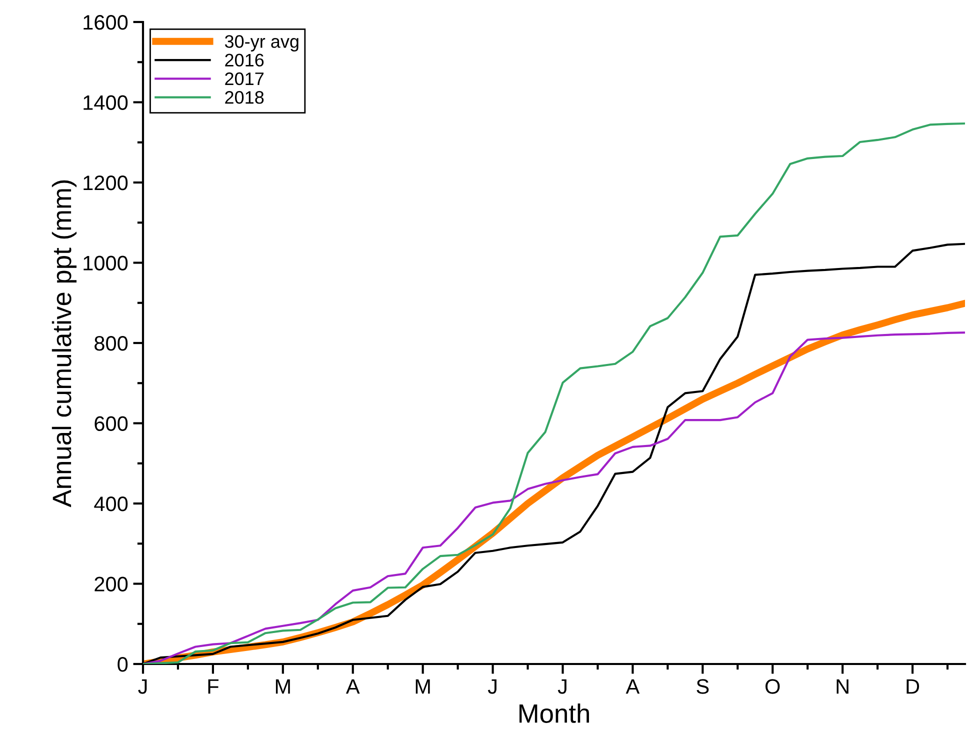 The image size is (967, 755). What do you see at coordinates (773, 686) in the screenshot?
I see `x-tick-label: O` at bounding box center [773, 686].